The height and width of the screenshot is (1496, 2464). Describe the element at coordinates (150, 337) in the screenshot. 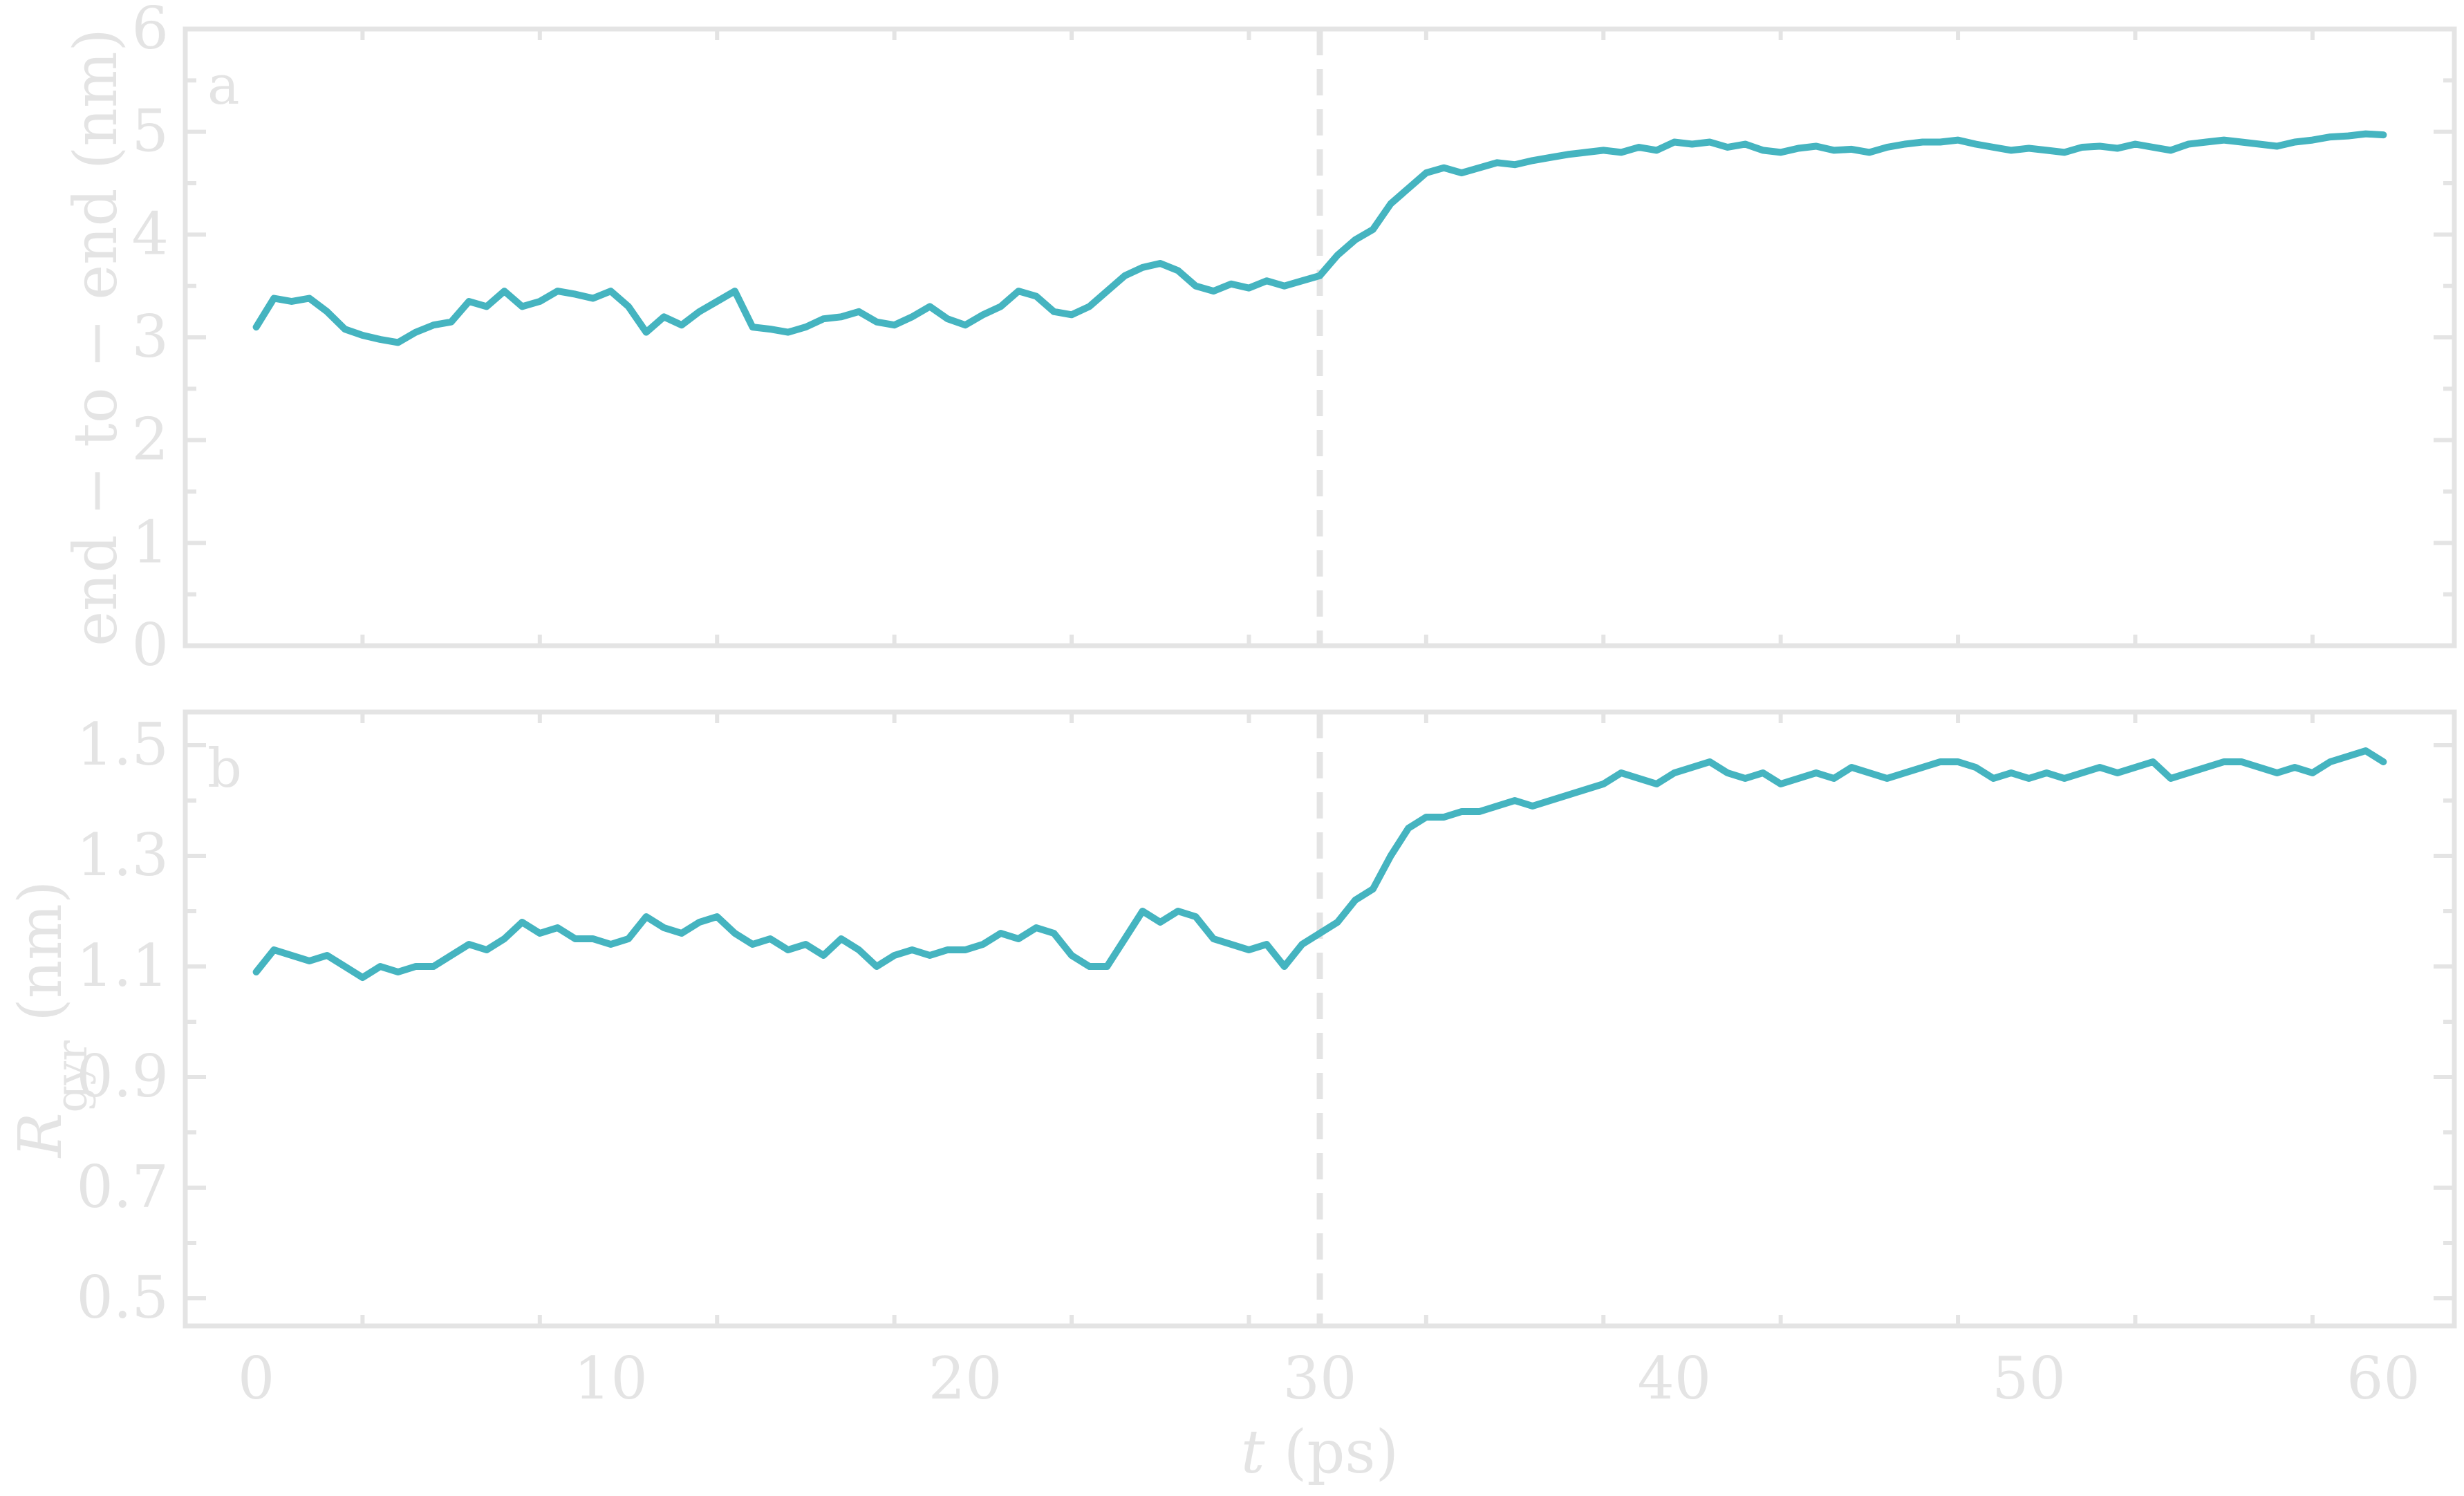

I see `ytick-label: 3` at that location.